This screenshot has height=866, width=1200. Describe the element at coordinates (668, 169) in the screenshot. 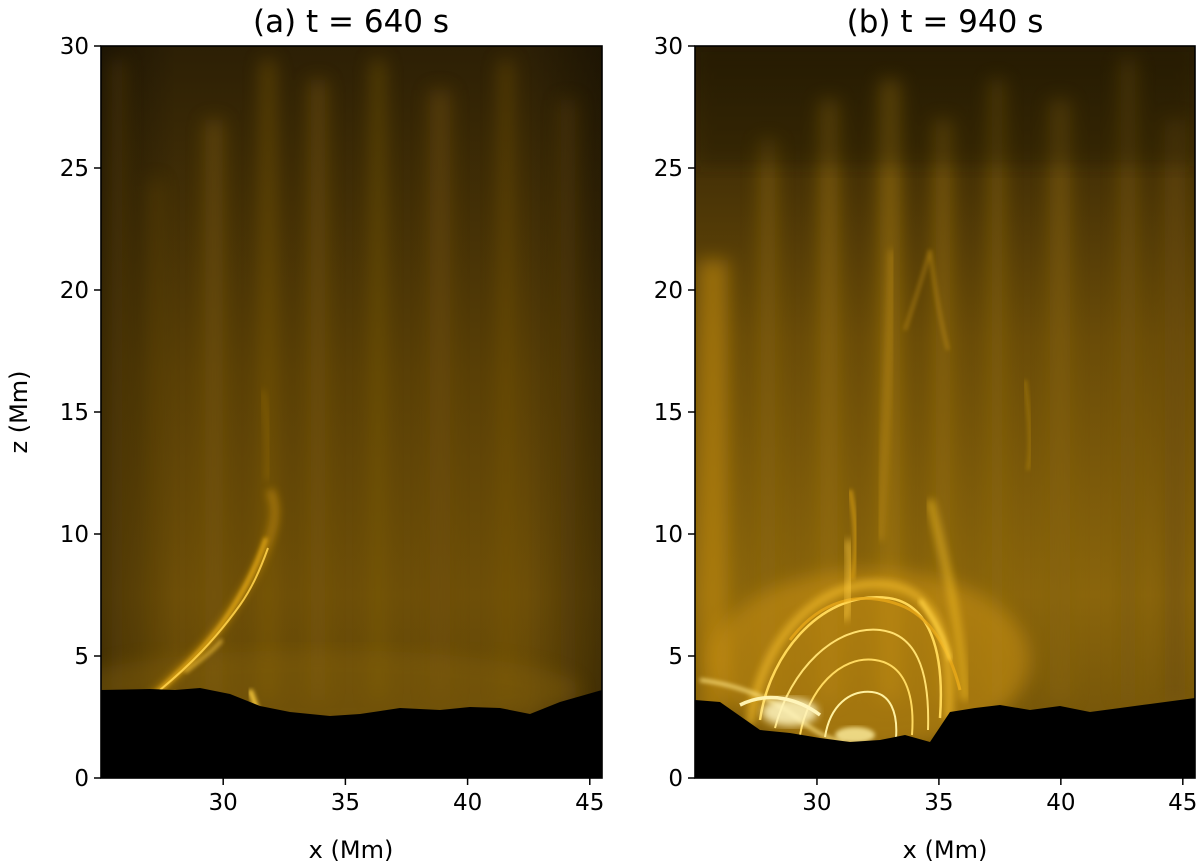

I see `panel-b-ytick-label: 25` at that location.